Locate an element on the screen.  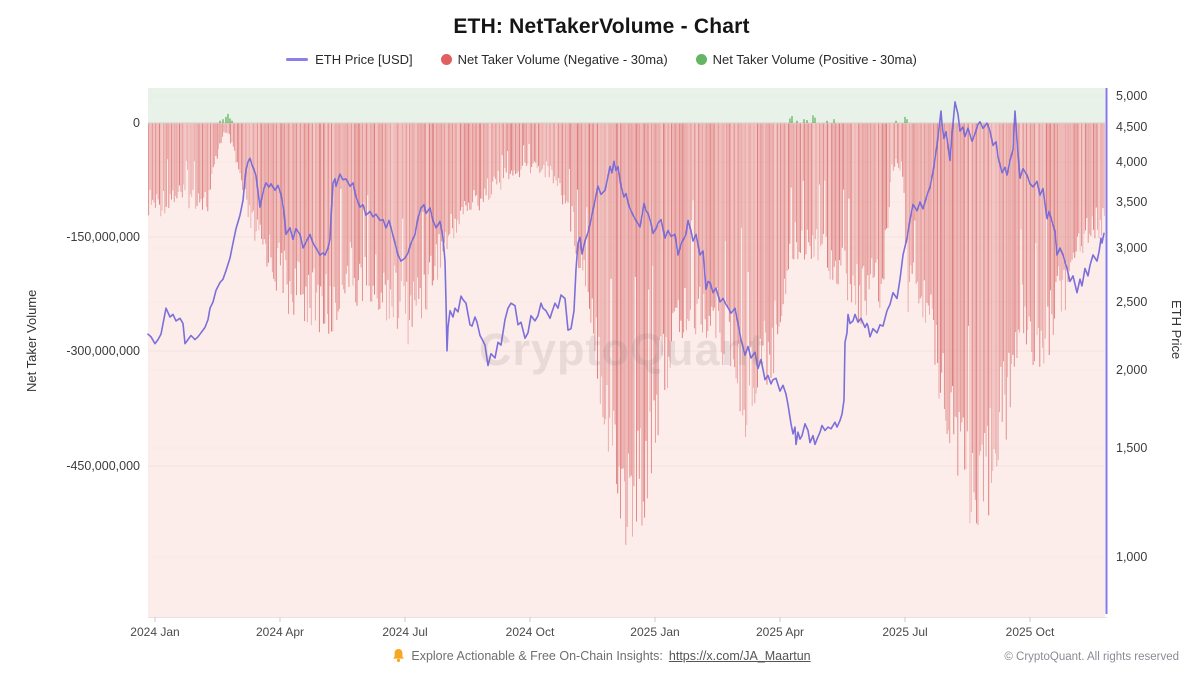
bell-icon is located at coordinates (399, 655).